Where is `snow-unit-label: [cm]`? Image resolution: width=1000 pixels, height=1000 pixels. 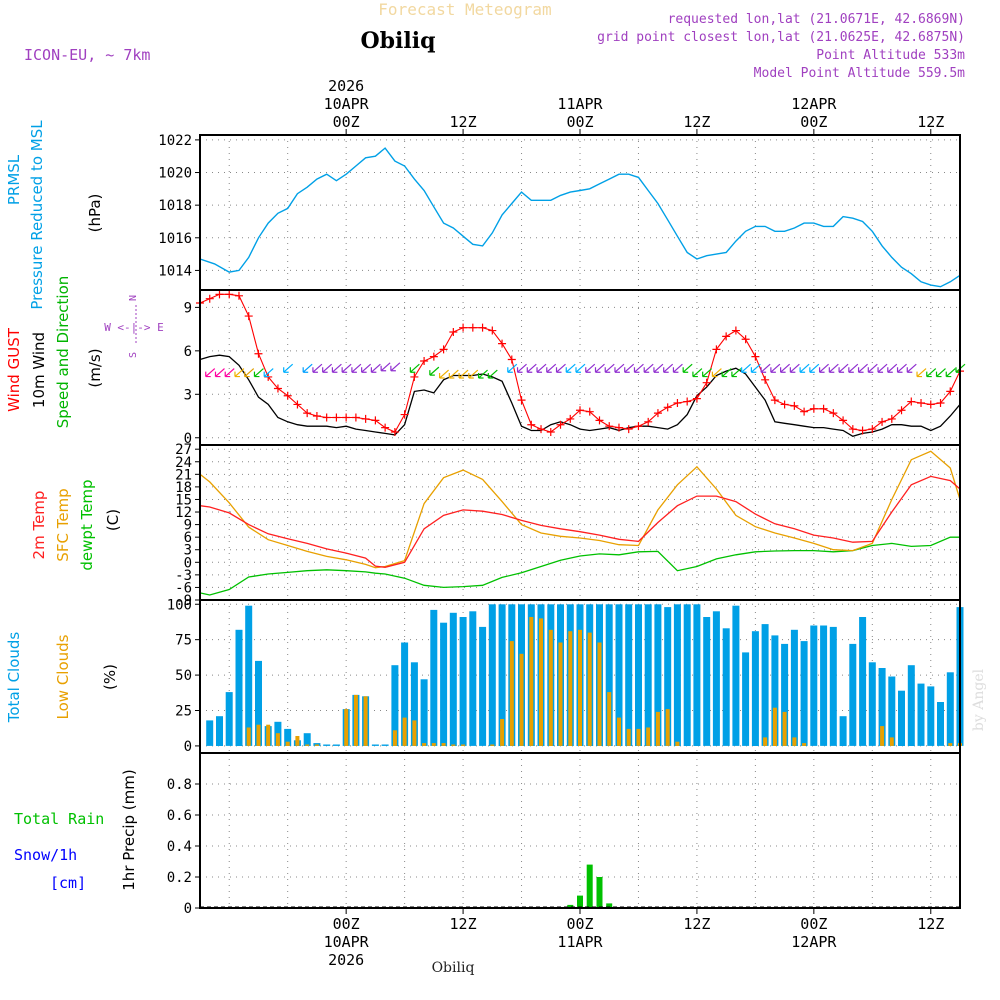
snow-unit-label: [cm] is located at coordinates (68, 883).